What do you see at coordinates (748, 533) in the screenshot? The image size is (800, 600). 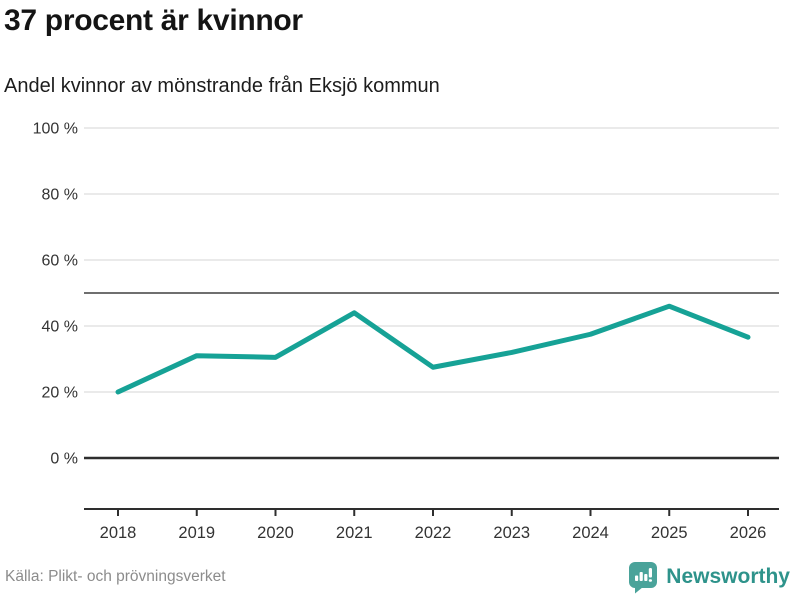 I see `x-tick-label: 2026` at bounding box center [748, 533].